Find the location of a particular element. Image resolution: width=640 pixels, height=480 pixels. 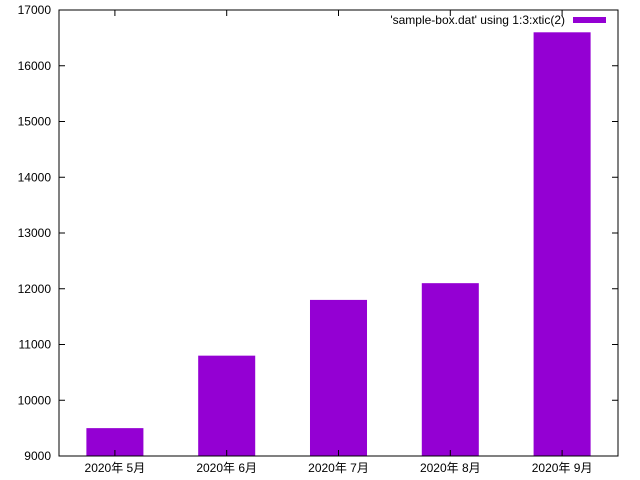

legend-swatch is located at coordinates (589, 20).